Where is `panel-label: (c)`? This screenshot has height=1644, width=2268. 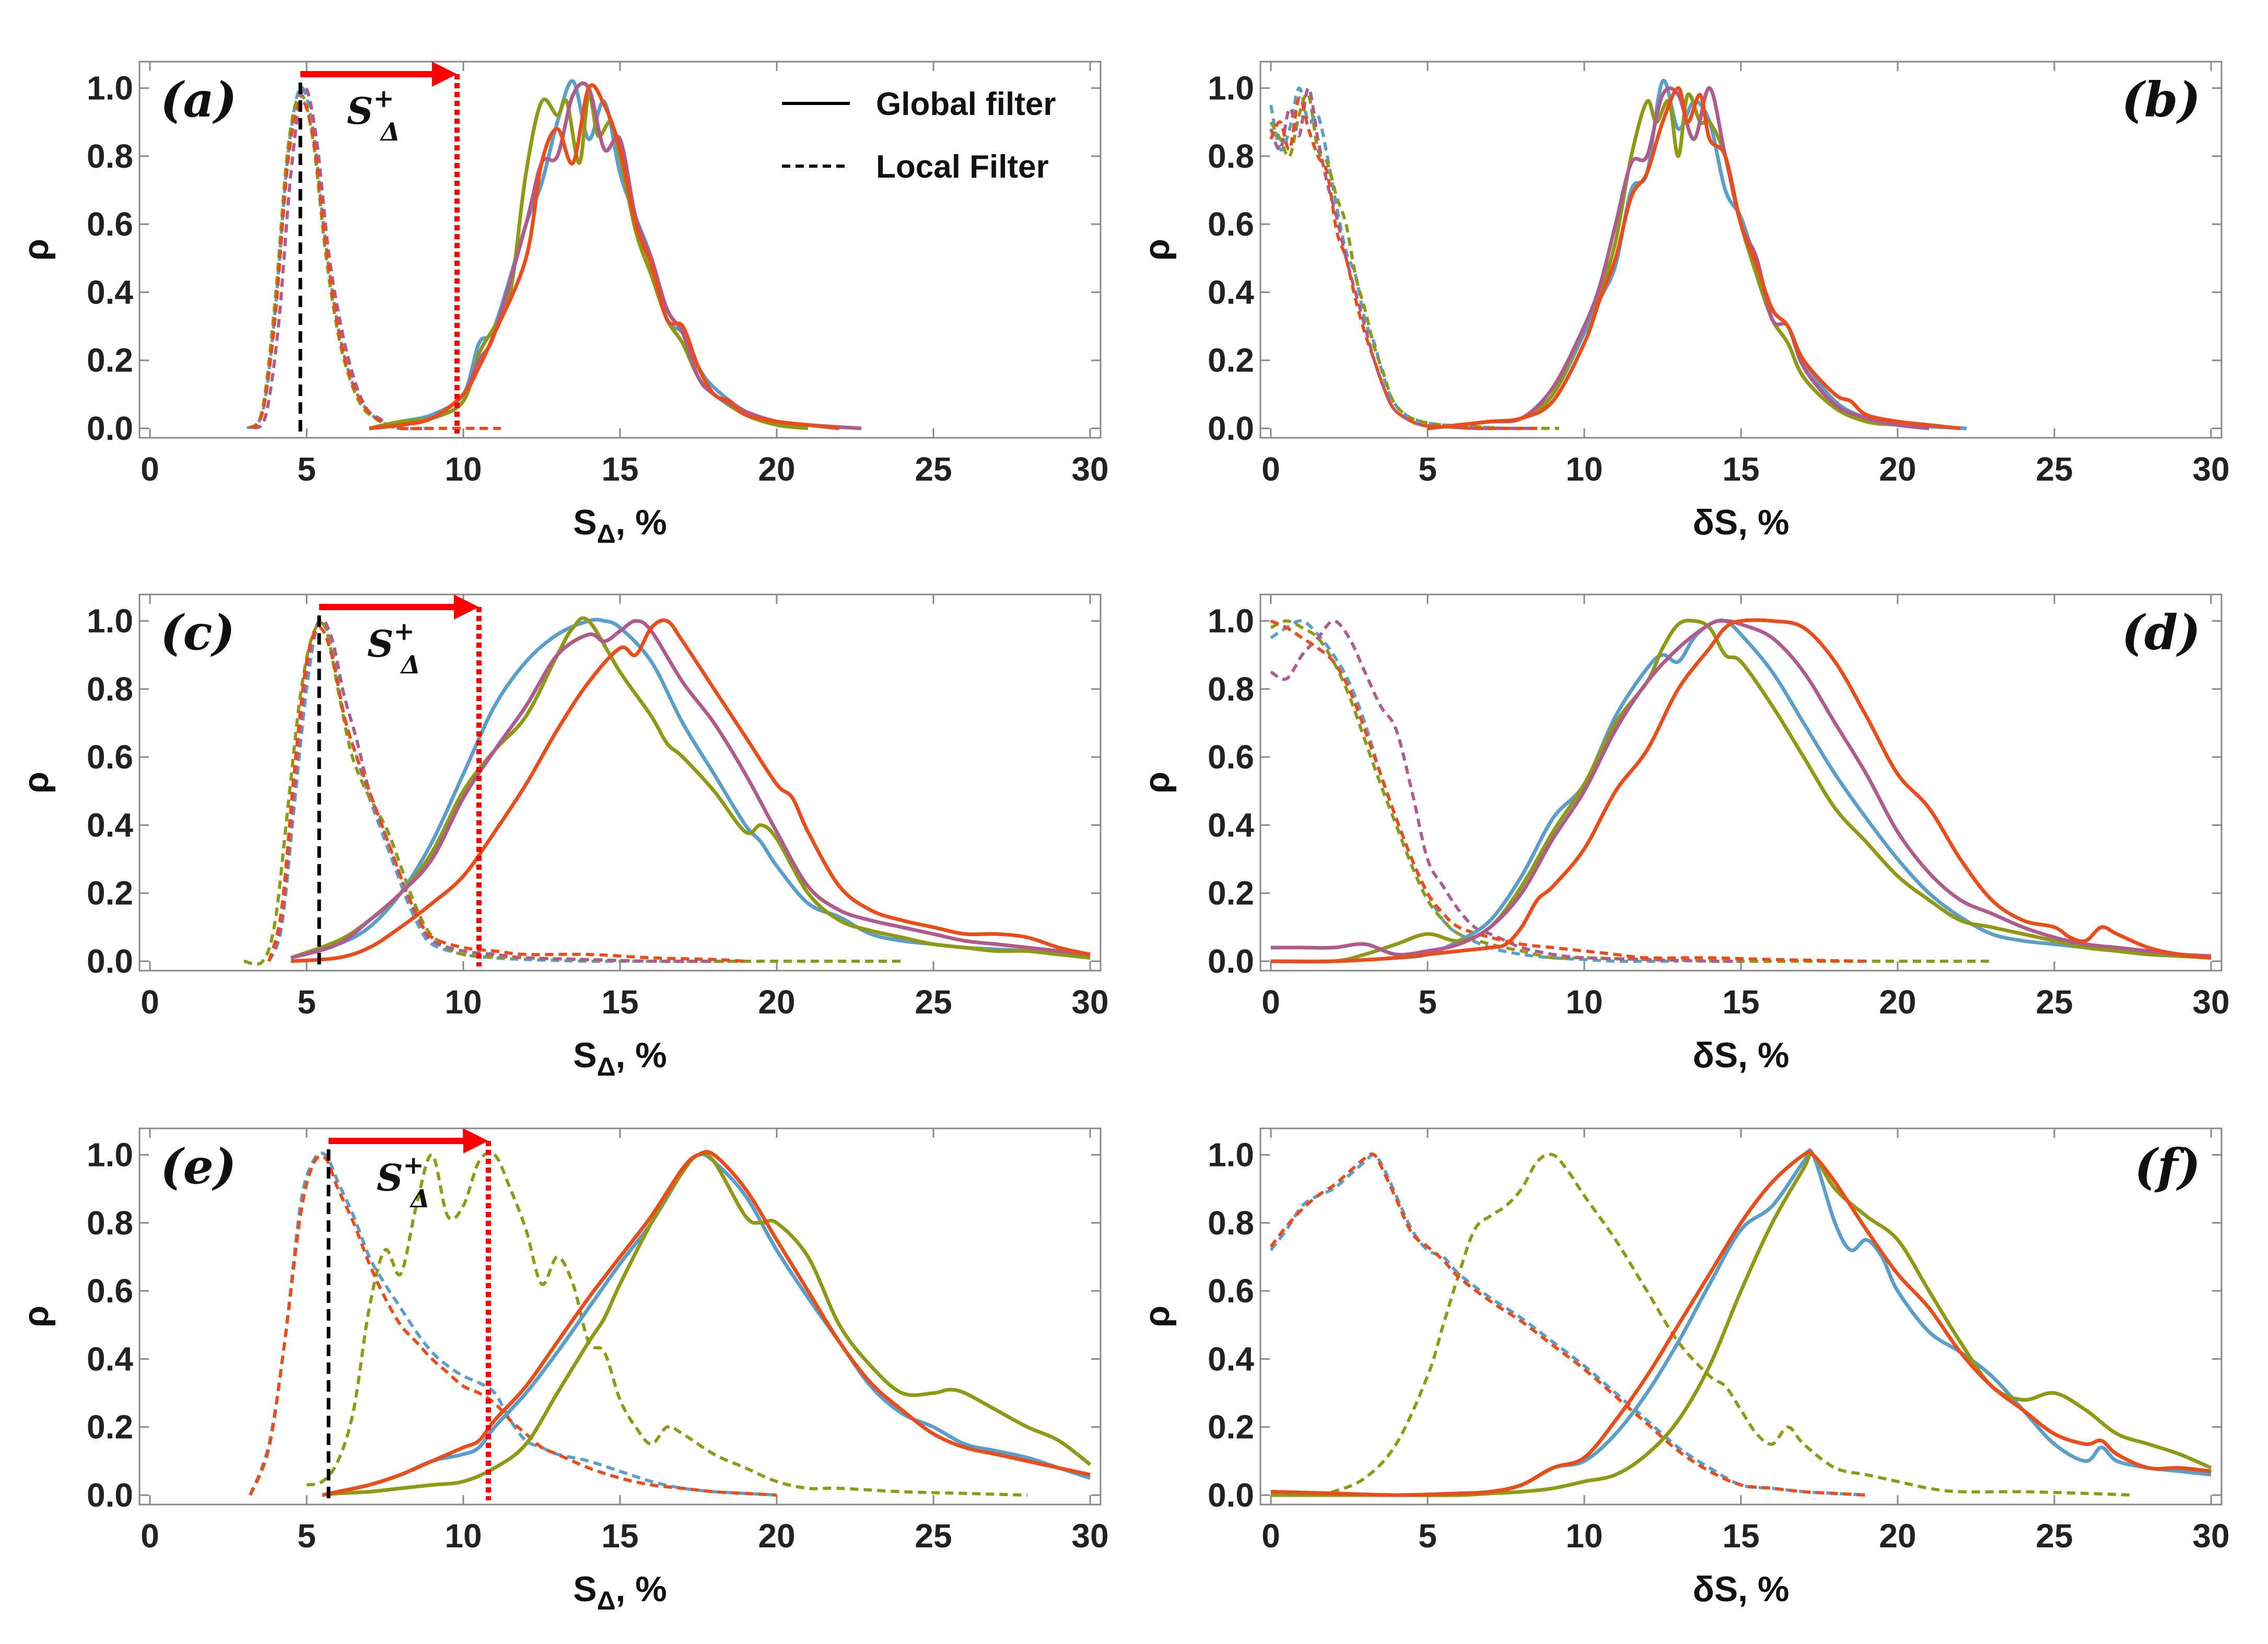
panel-label: (c) is located at coordinates (198, 632).